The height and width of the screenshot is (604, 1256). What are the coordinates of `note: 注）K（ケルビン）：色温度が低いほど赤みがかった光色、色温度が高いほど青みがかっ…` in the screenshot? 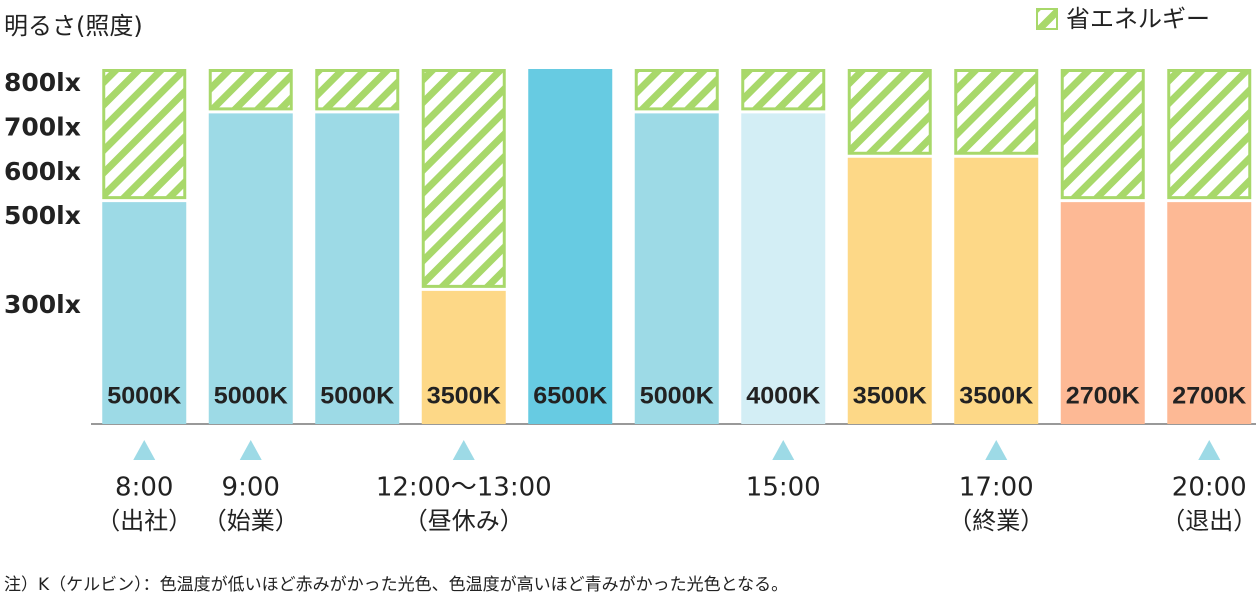 It's located at (396, 585).